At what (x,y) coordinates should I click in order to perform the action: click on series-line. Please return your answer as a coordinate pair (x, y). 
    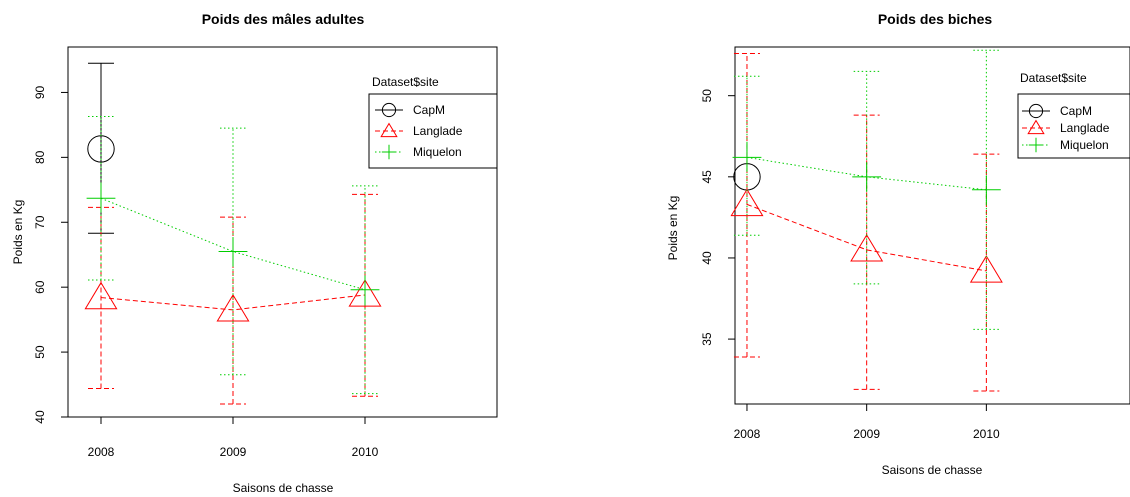
    Looking at the image, I should click on (866, 237).